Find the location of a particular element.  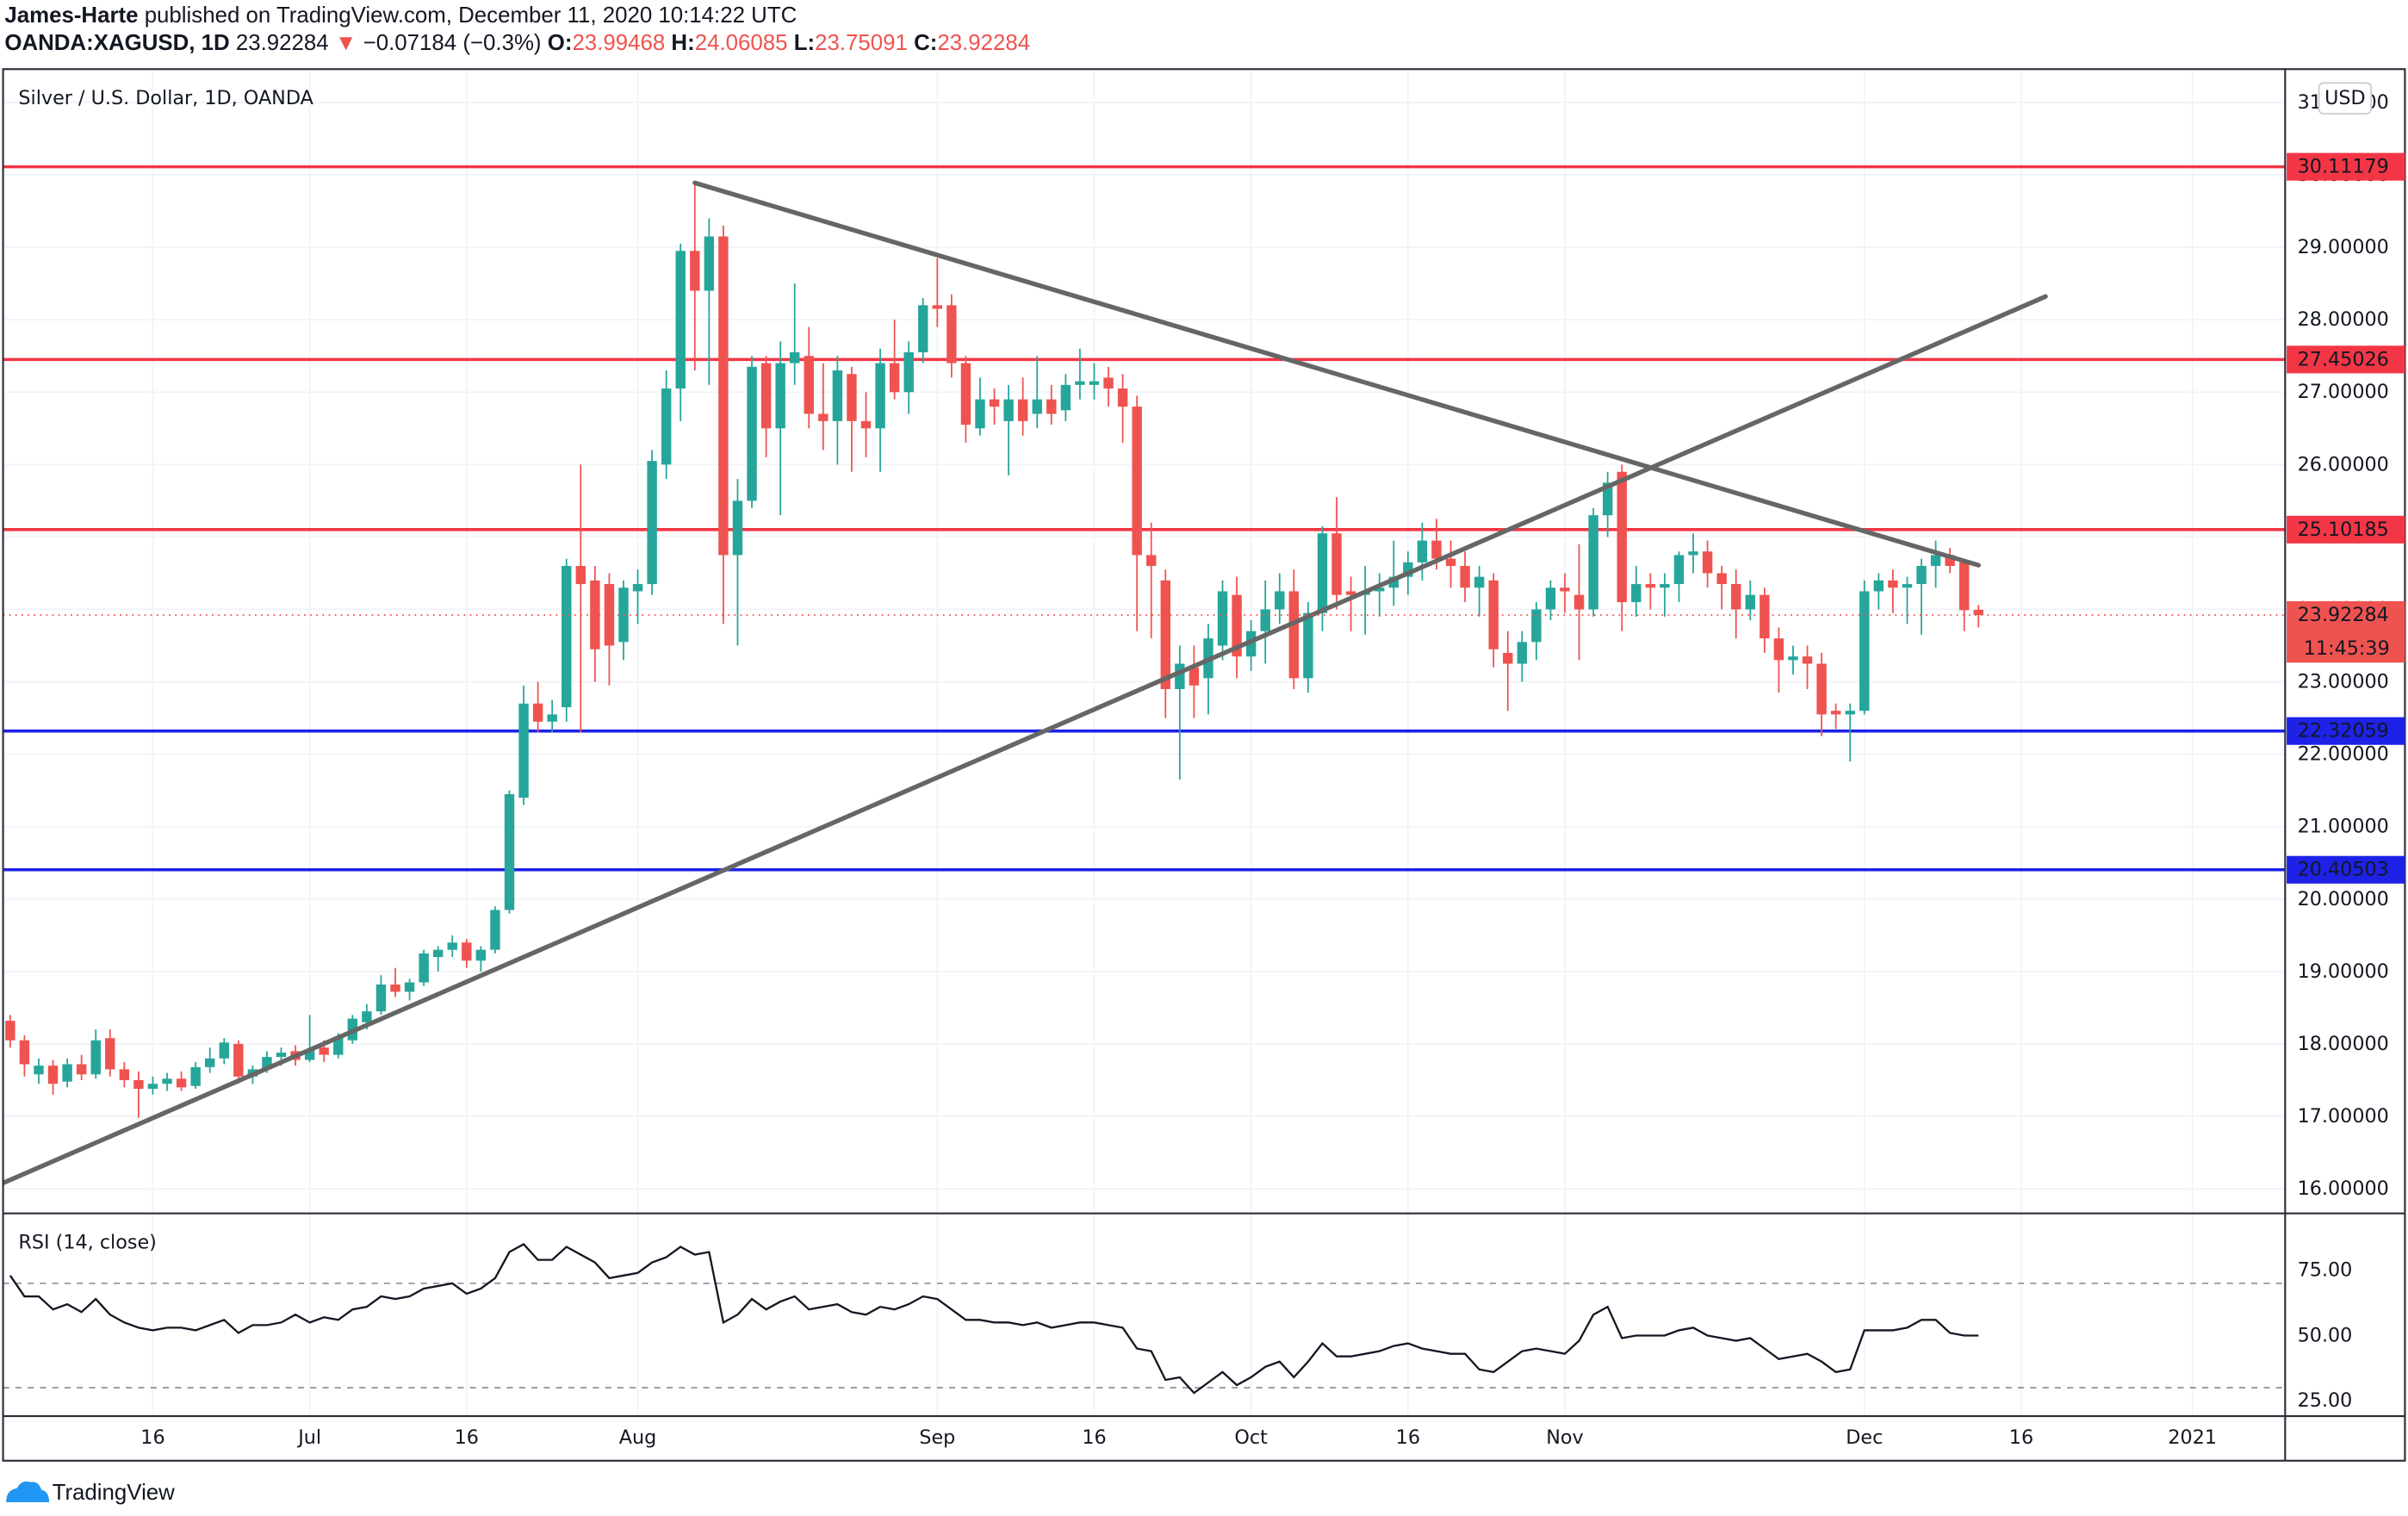

y-tick-label: 22.00000 is located at coordinates (2343, 754).